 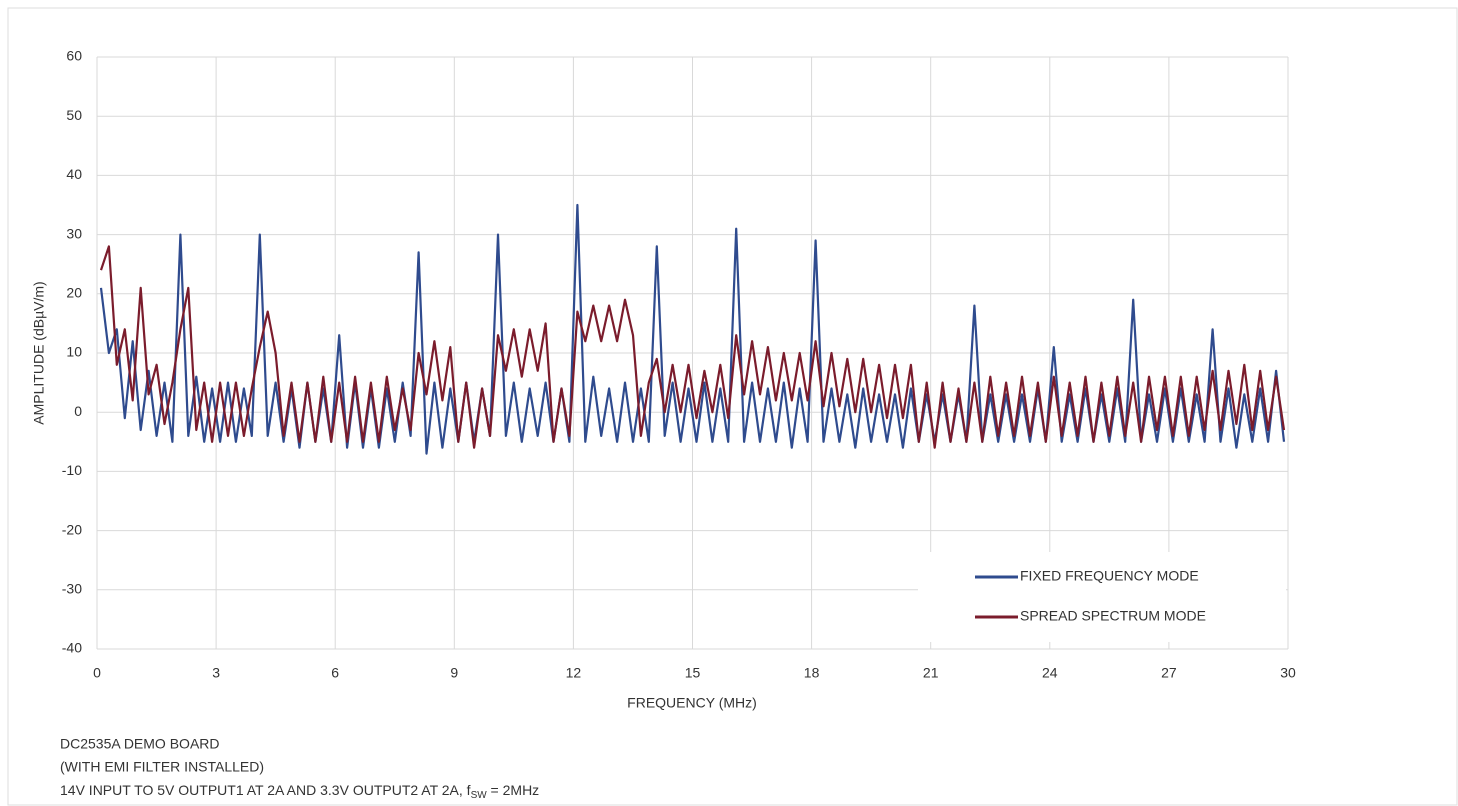 I want to click on x-tick-label: 9, so click(x=454, y=673).